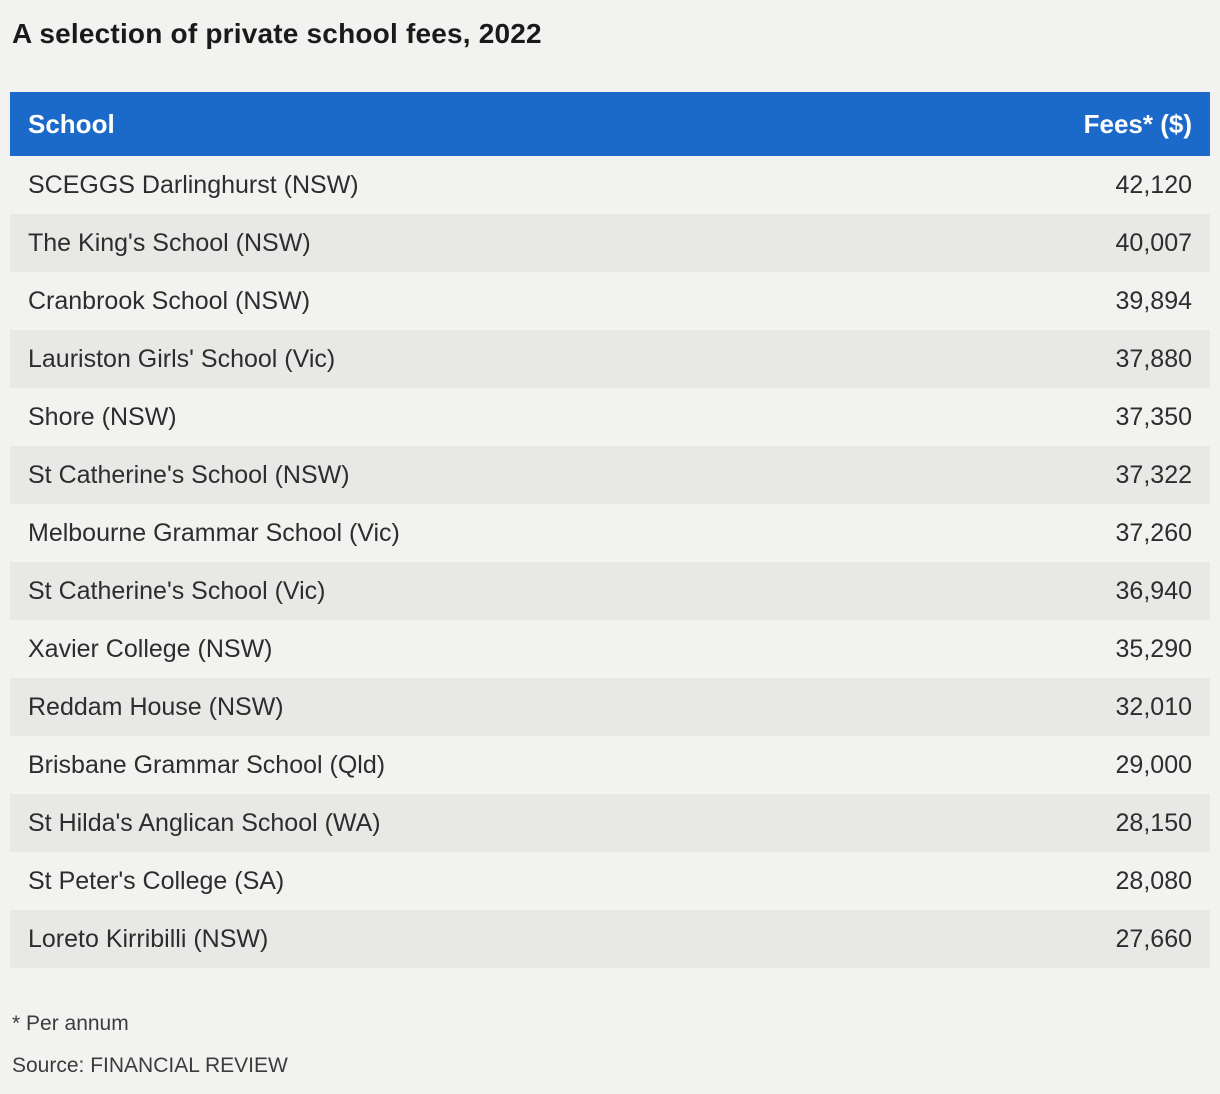 The height and width of the screenshot is (1094, 1220). What do you see at coordinates (193, 184) in the screenshot?
I see `school-cell: SCEGGS Darlinghurst (NSW)` at bounding box center [193, 184].